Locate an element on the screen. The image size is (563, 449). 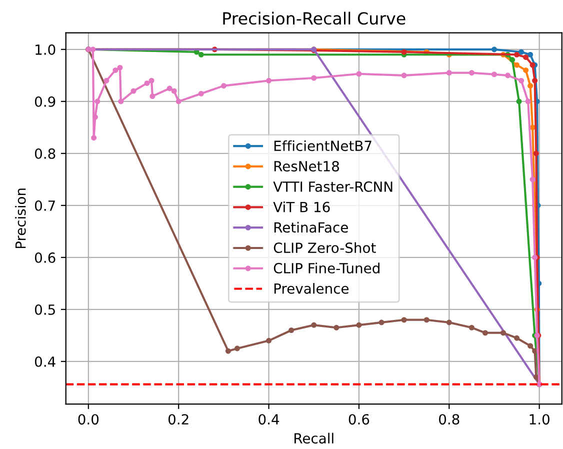
x-tick-label: 0.6 is located at coordinates (359, 419).